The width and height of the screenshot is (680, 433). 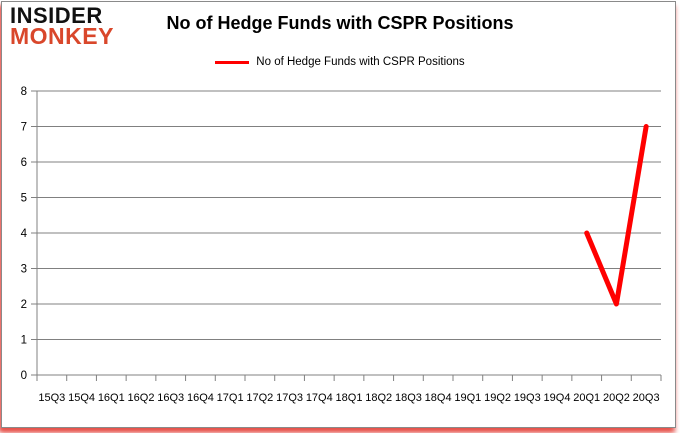 I want to click on svg-text: 4, so click(x=24, y=234).